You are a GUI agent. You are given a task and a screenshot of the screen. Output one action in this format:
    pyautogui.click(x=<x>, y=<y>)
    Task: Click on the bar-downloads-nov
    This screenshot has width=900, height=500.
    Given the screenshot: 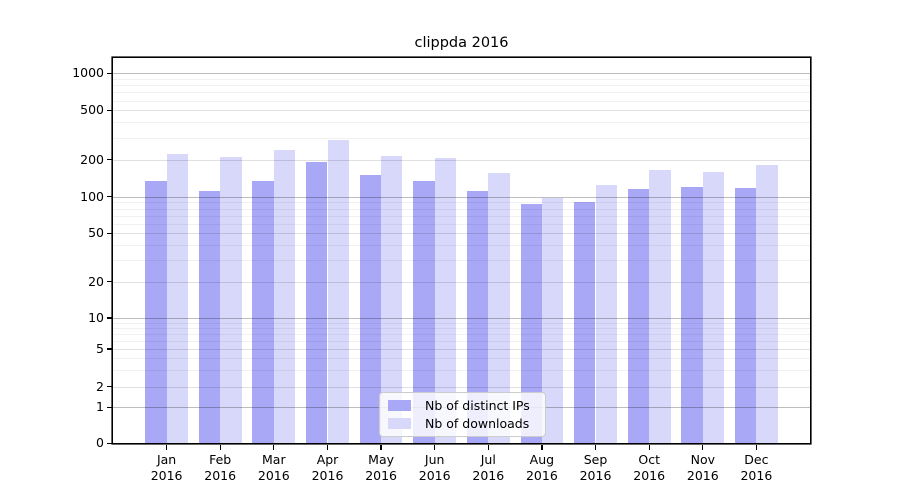 What is the action you would take?
    pyautogui.click(x=713, y=307)
    